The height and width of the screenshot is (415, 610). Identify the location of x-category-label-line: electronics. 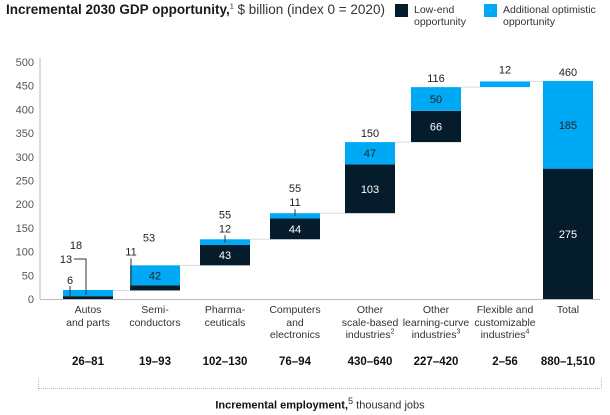
(295, 335).